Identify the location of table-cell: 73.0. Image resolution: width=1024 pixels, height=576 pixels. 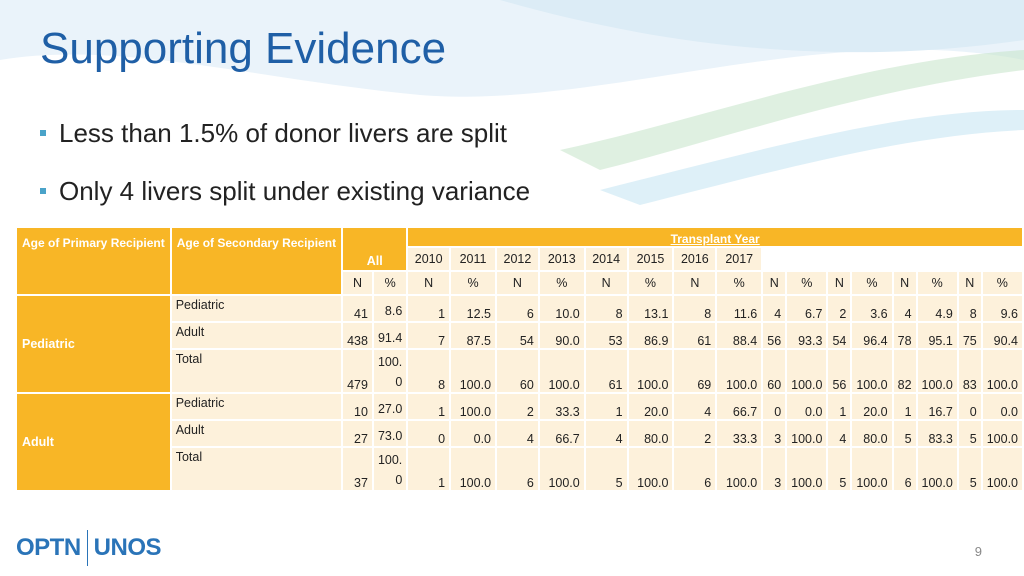
(390, 433).